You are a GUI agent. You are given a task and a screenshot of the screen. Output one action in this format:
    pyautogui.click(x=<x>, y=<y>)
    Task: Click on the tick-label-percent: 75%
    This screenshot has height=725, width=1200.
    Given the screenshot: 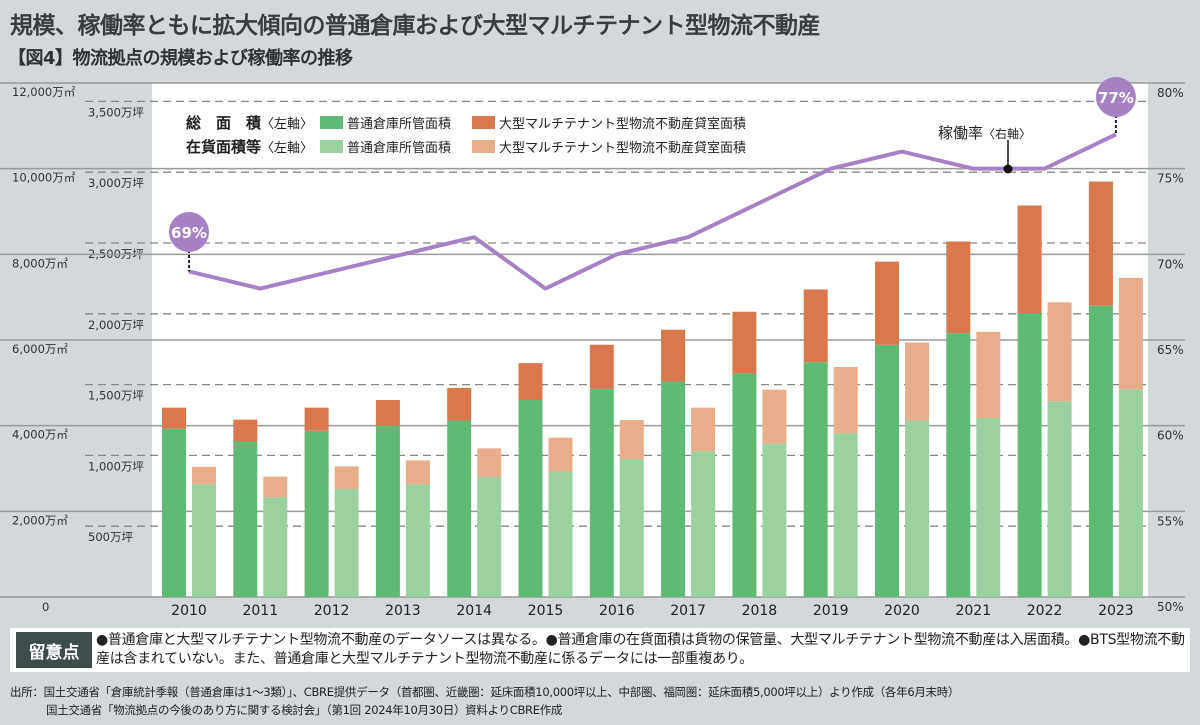 What is the action you would take?
    pyautogui.click(x=1170, y=179)
    